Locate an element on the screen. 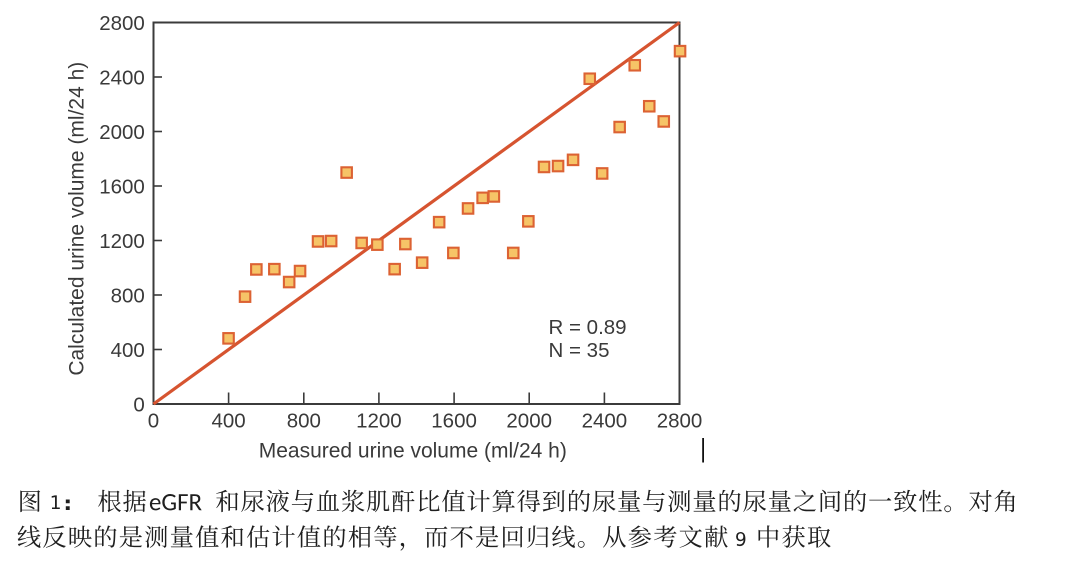 This screenshot has height=585, width=1080. svg-text:Measured urine volume (ml/24 h: Measured urine volume (ml/24 h) is located at coordinates (413, 451).